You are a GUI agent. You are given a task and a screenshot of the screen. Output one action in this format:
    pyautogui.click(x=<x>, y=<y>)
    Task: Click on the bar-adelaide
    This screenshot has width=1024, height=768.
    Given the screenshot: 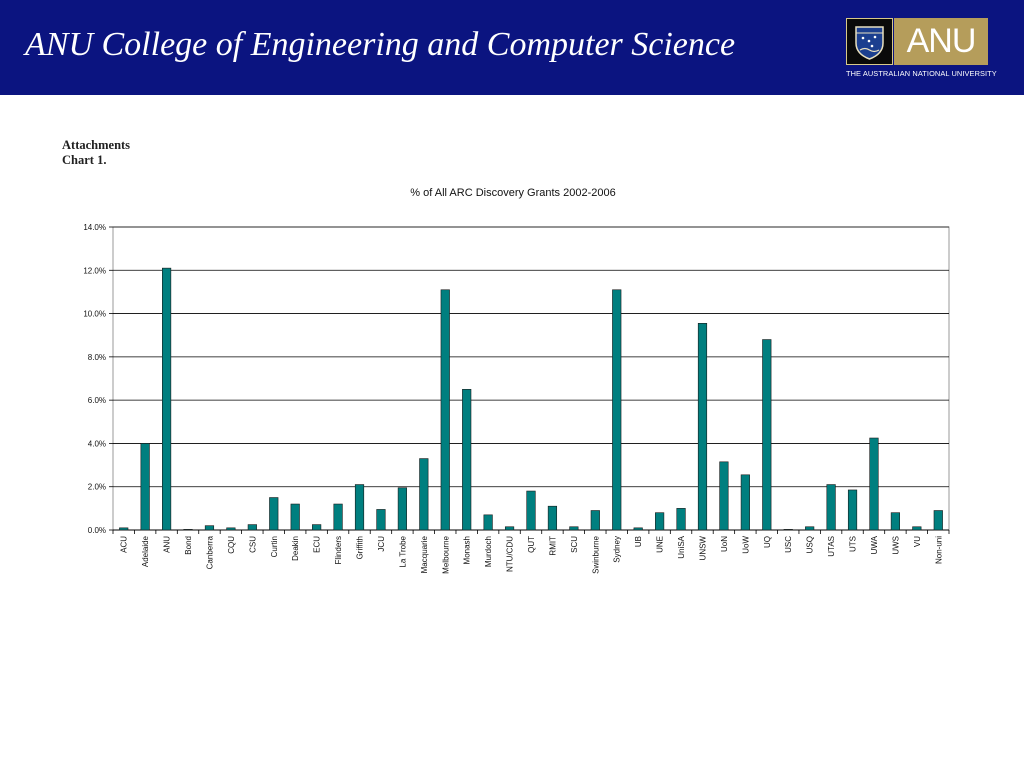 What is the action you would take?
    pyautogui.click(x=145, y=487)
    